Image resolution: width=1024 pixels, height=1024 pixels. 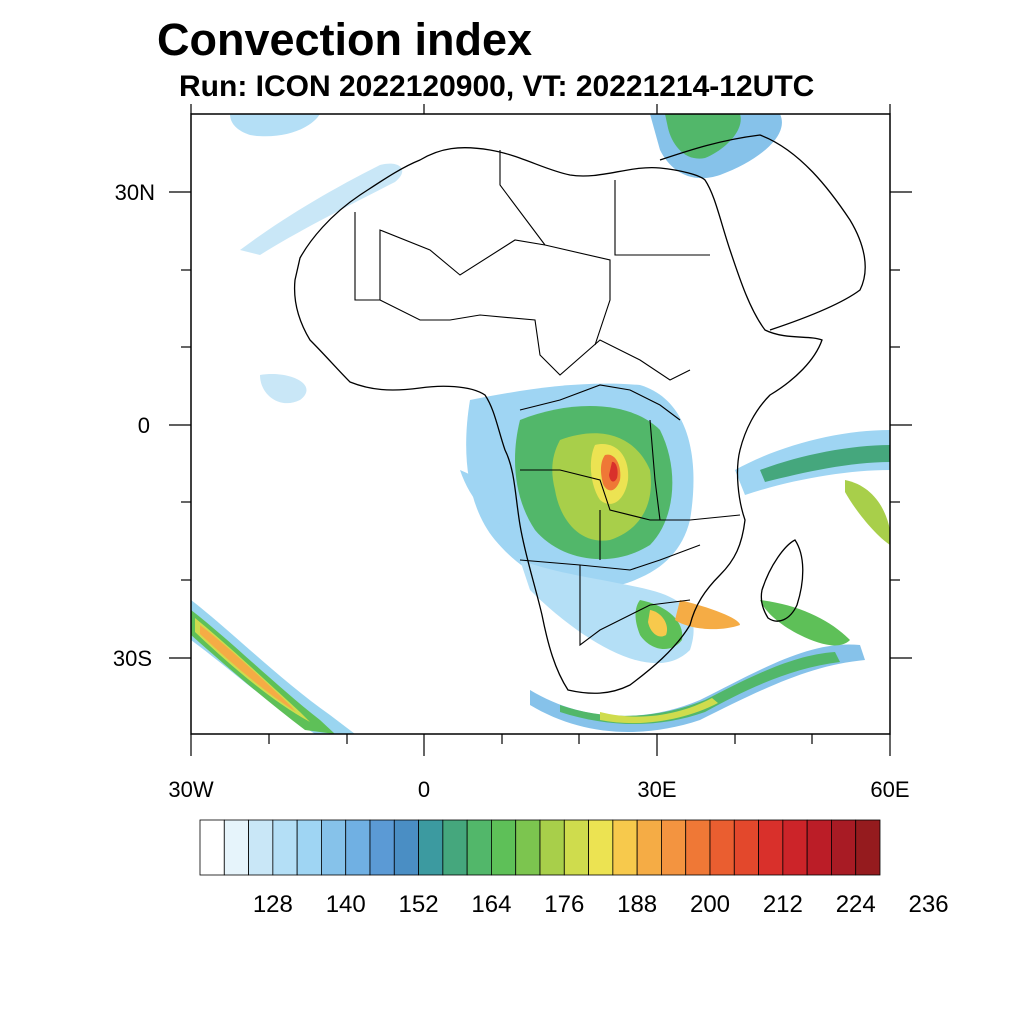 I want to click on y-tick-label: 0, so click(x=144, y=425).